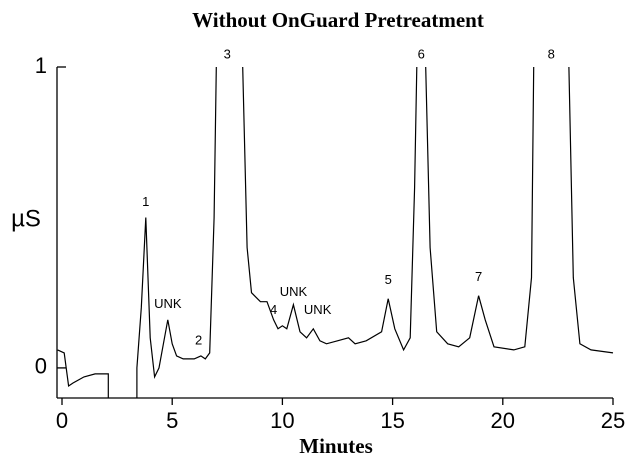  I want to click on peak-label: 8, so click(551, 53).